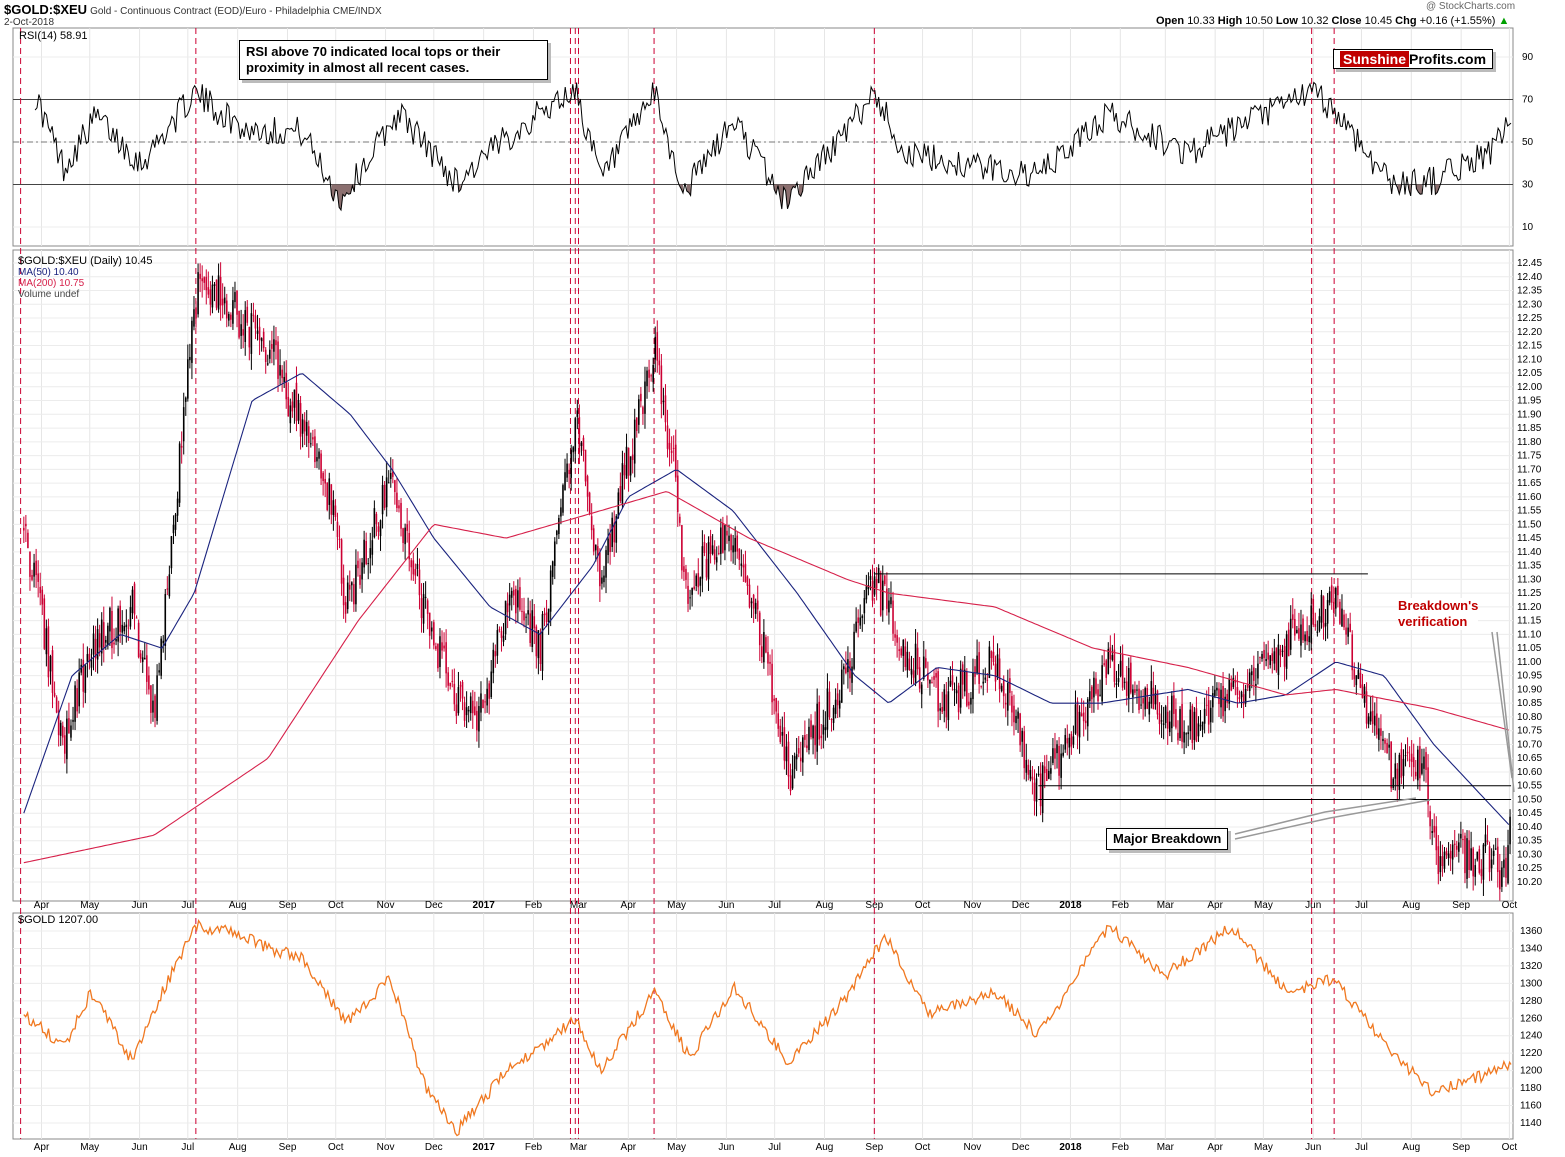 The image size is (1565, 1157). Describe the element at coordinates (1529, 373) in the screenshot. I see `price-tick-label: 12.05` at that location.